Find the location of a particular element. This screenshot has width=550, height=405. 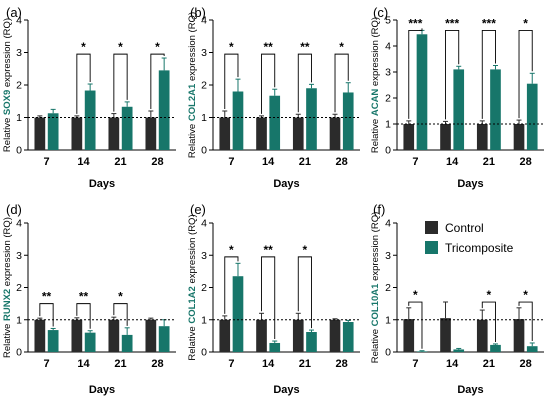

panel-letter: (b) is located at coordinates (198, 12).